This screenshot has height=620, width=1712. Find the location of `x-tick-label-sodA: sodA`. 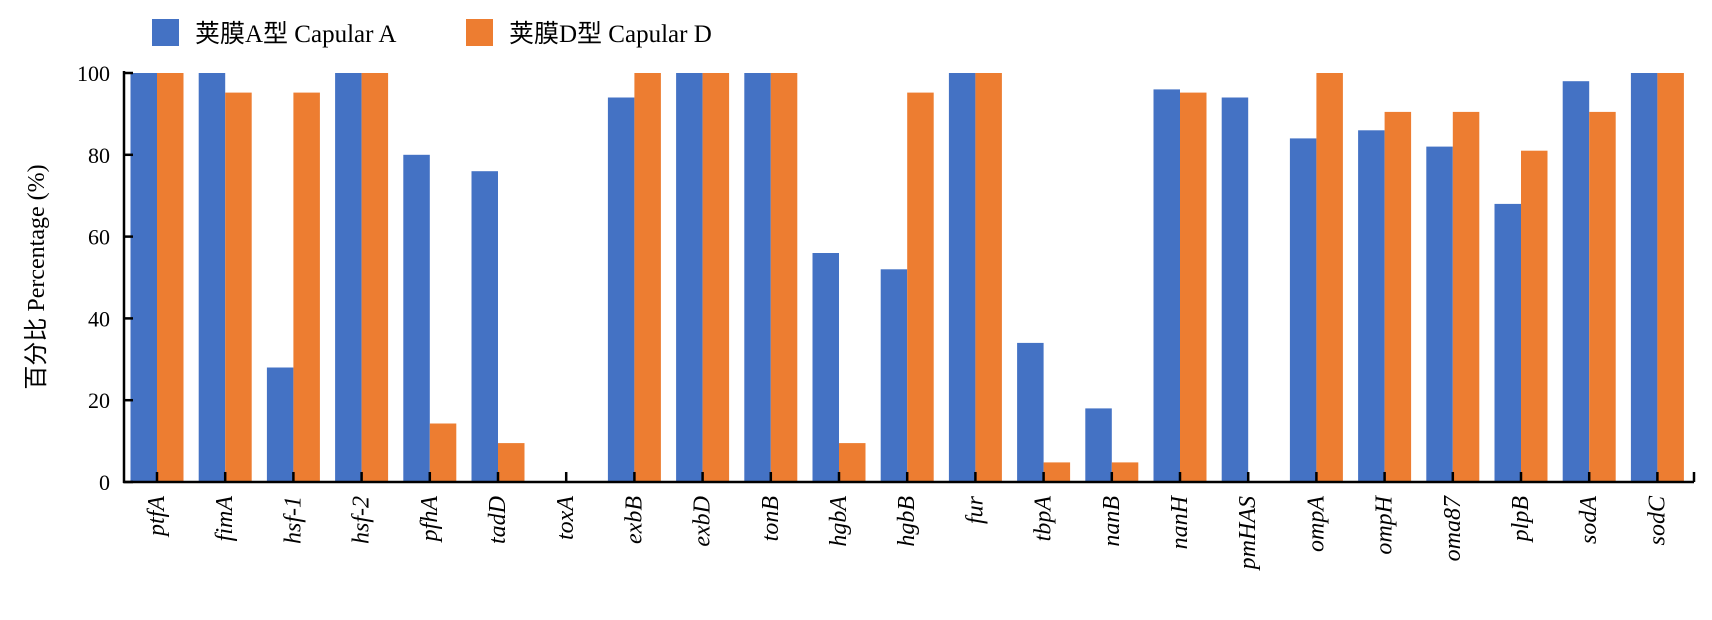

x-tick-label-sodA: sodA is located at coordinates (1589, 520).